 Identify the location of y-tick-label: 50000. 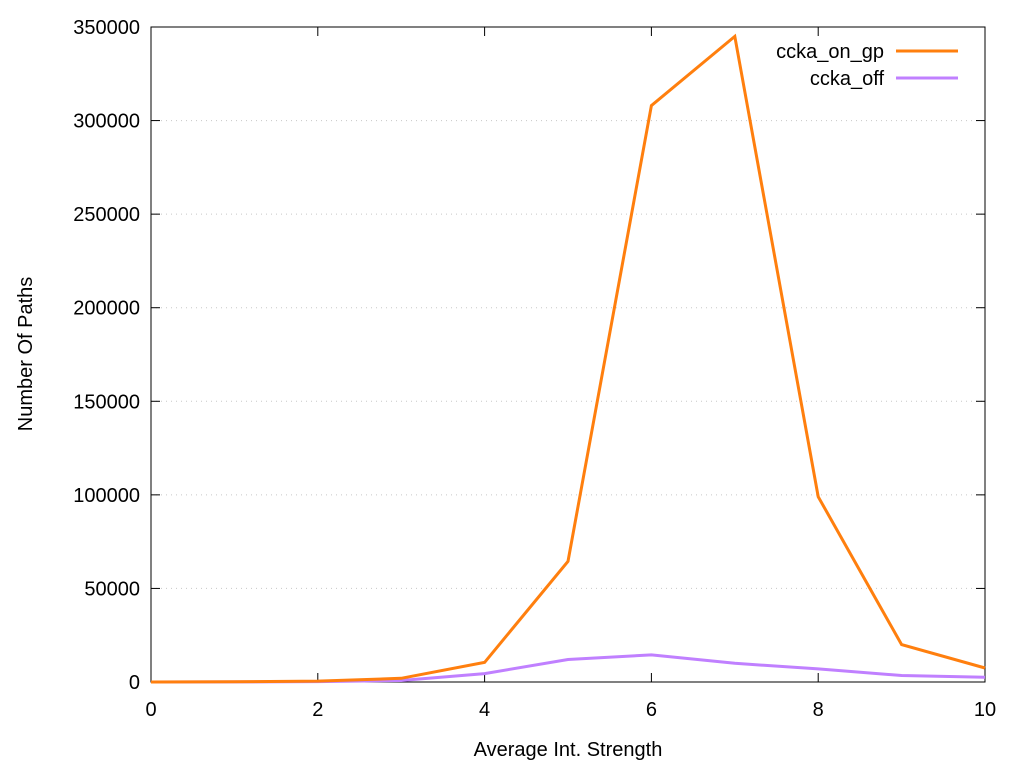
(112, 589).